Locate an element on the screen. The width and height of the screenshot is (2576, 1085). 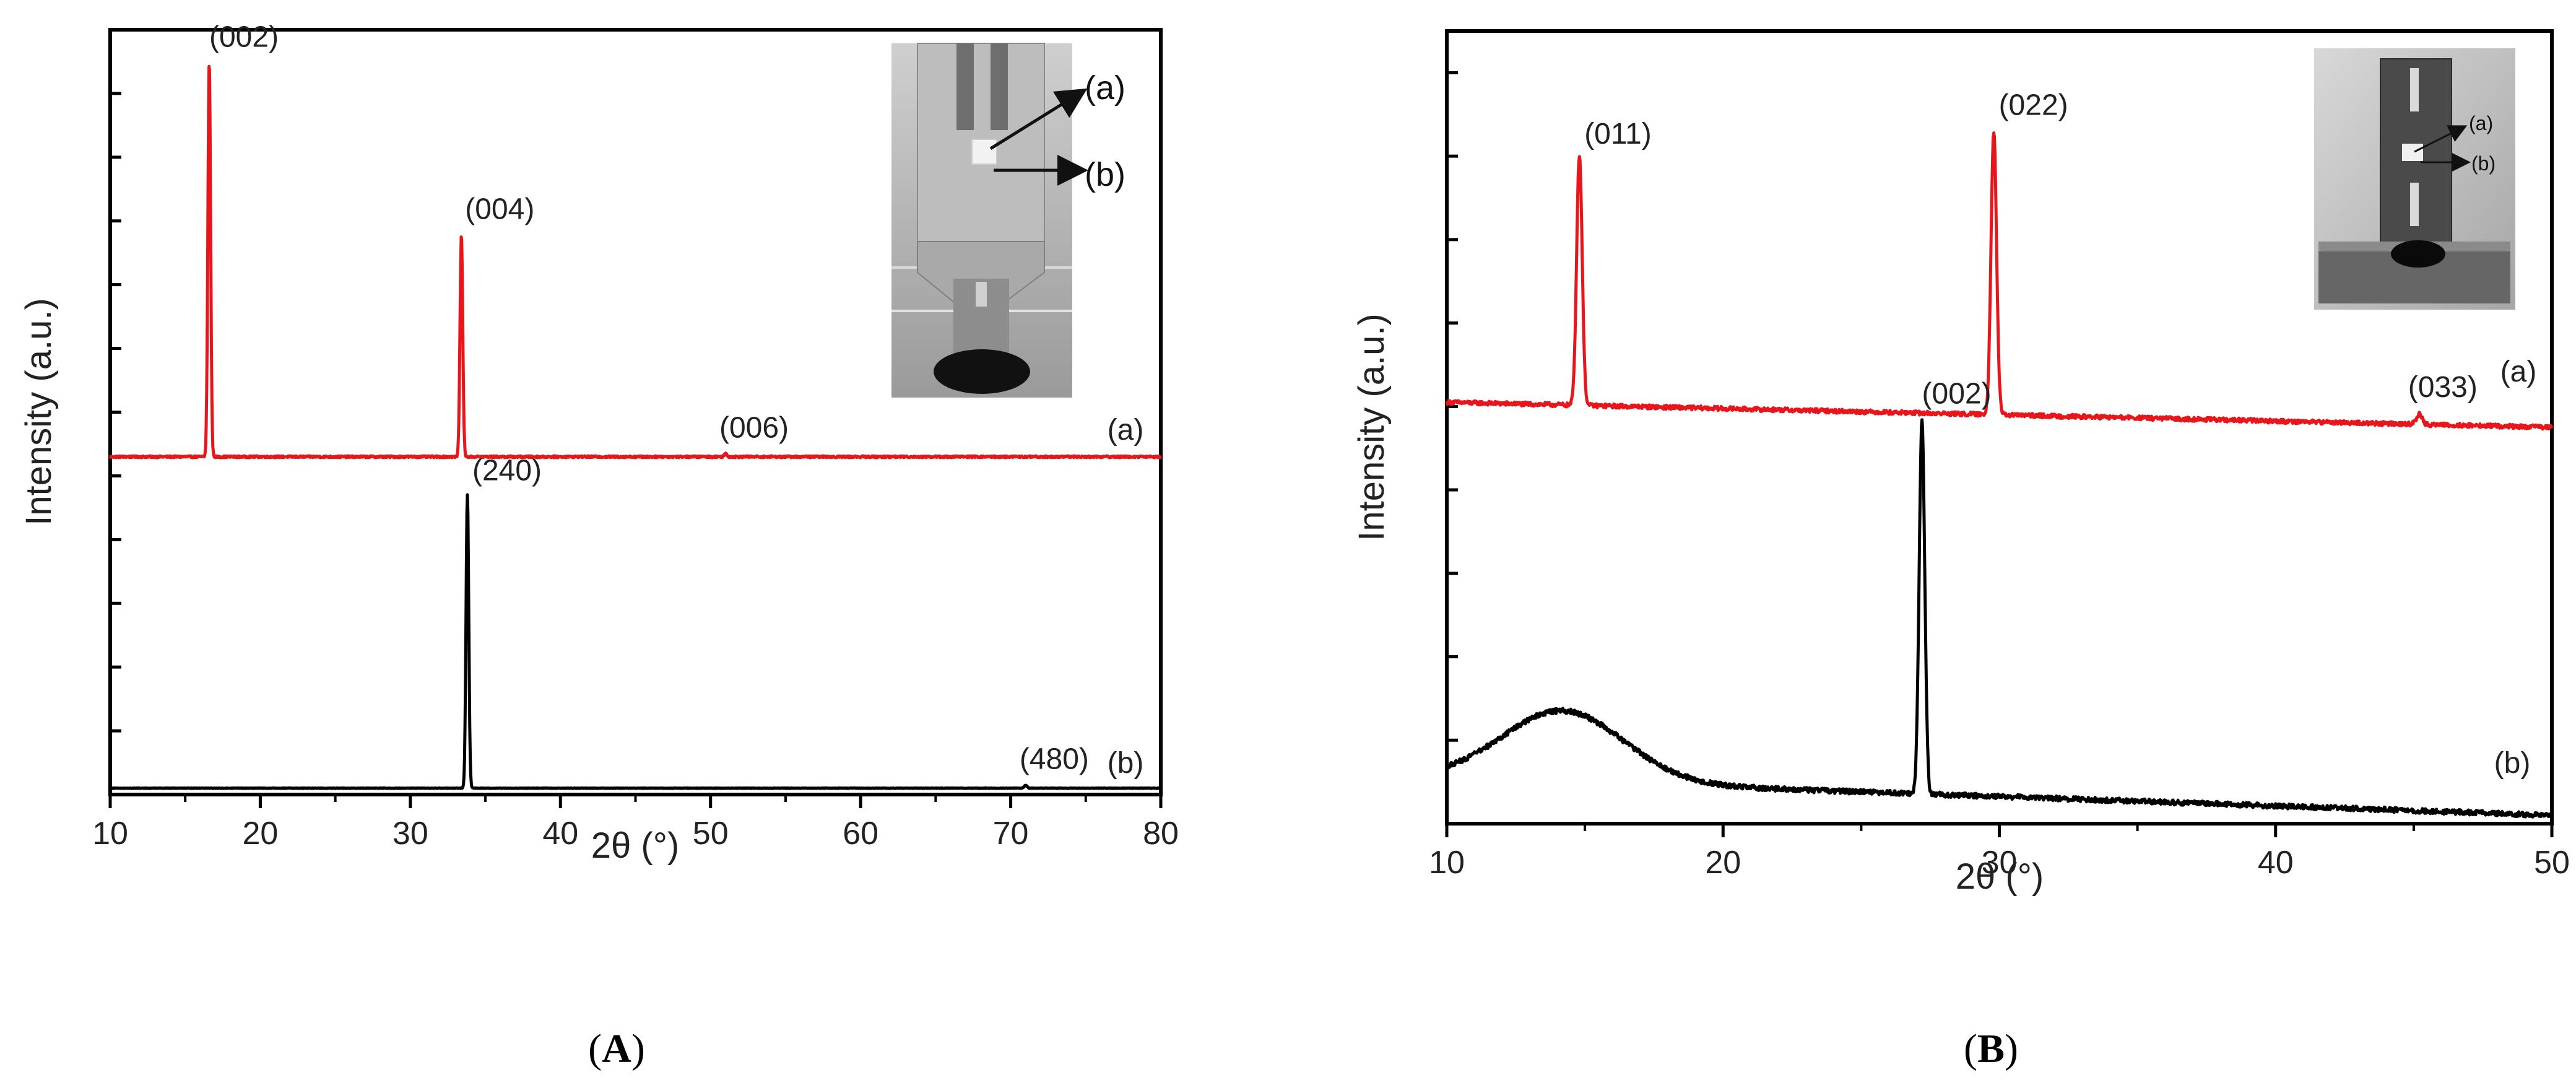
peak-label: (004) is located at coordinates (499, 209).